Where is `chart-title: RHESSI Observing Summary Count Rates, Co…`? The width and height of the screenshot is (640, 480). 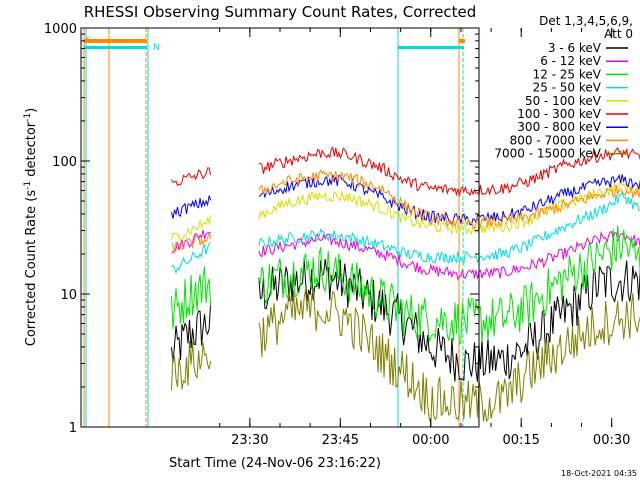
chart-title: RHESSI Observing Summary Count Rates, Co… is located at coordinates (280, 12).